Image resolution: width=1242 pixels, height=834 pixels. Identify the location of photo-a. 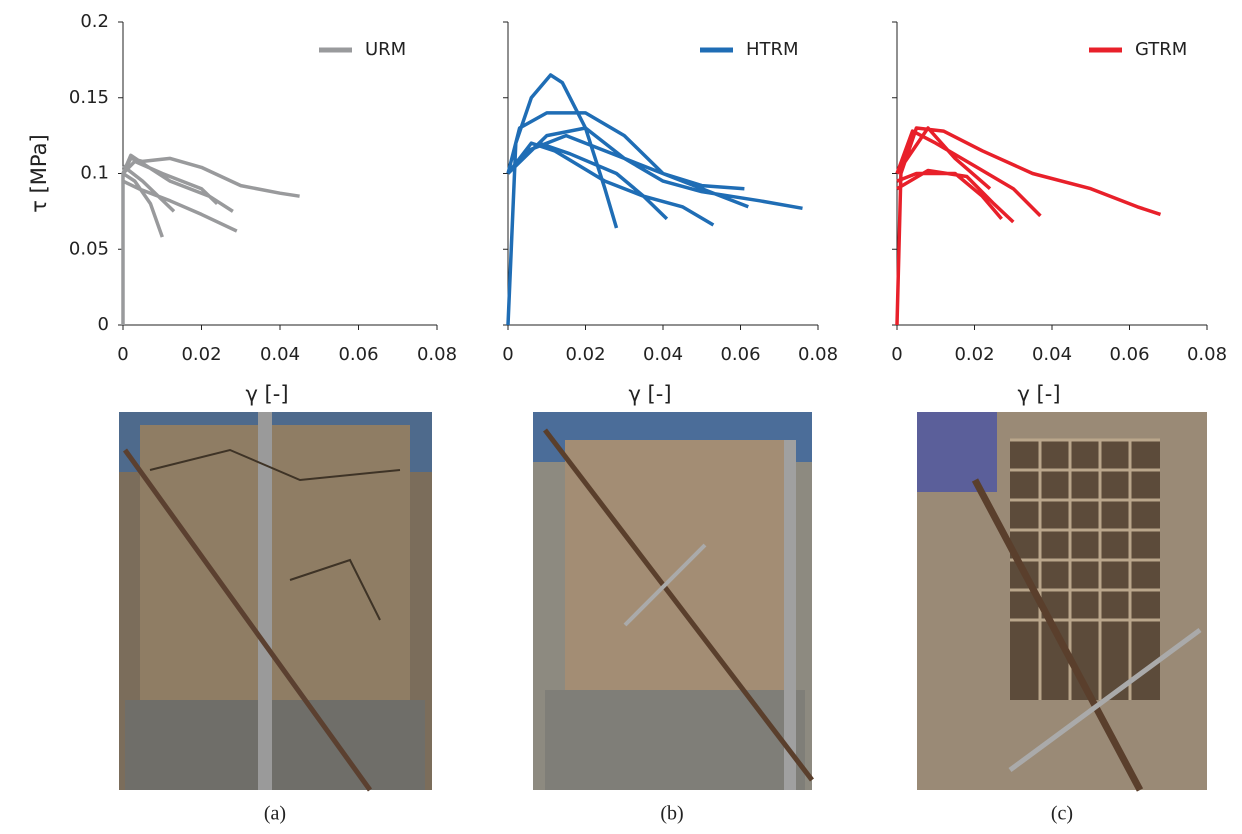
(275, 602).